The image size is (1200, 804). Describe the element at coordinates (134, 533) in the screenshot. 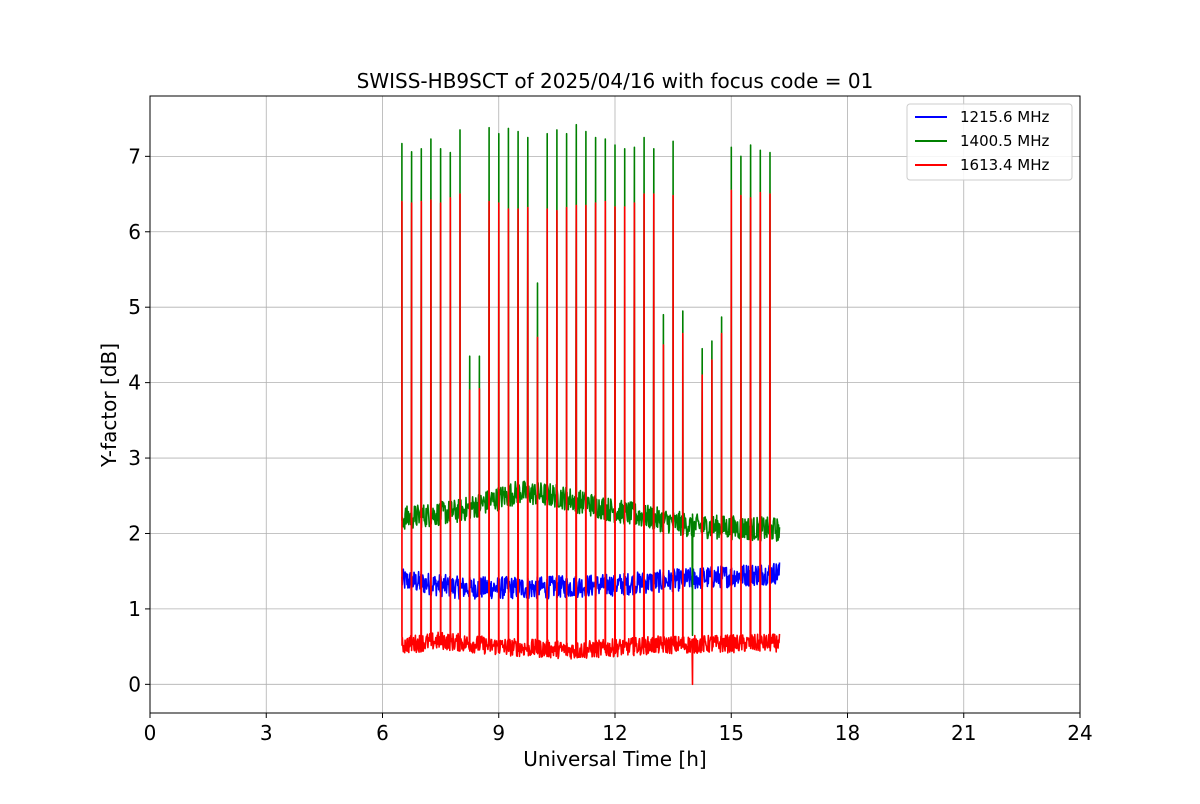

I see `y-tick-label: 2` at that location.